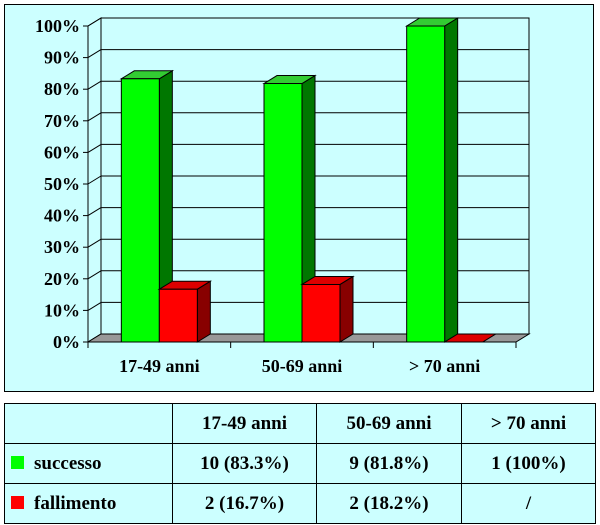  I want to click on table-cell: 2 (16.7%), so click(244, 503).